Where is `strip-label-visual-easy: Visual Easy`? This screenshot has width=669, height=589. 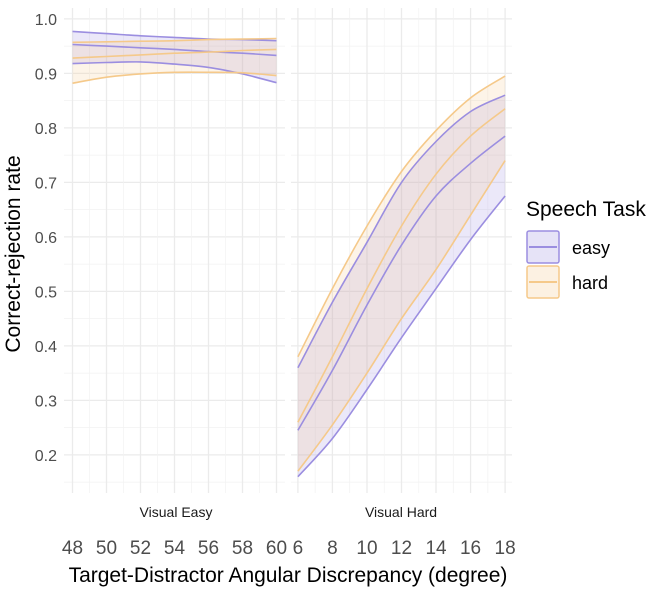 strip-label-visual-easy: Visual Easy is located at coordinates (176, 512).